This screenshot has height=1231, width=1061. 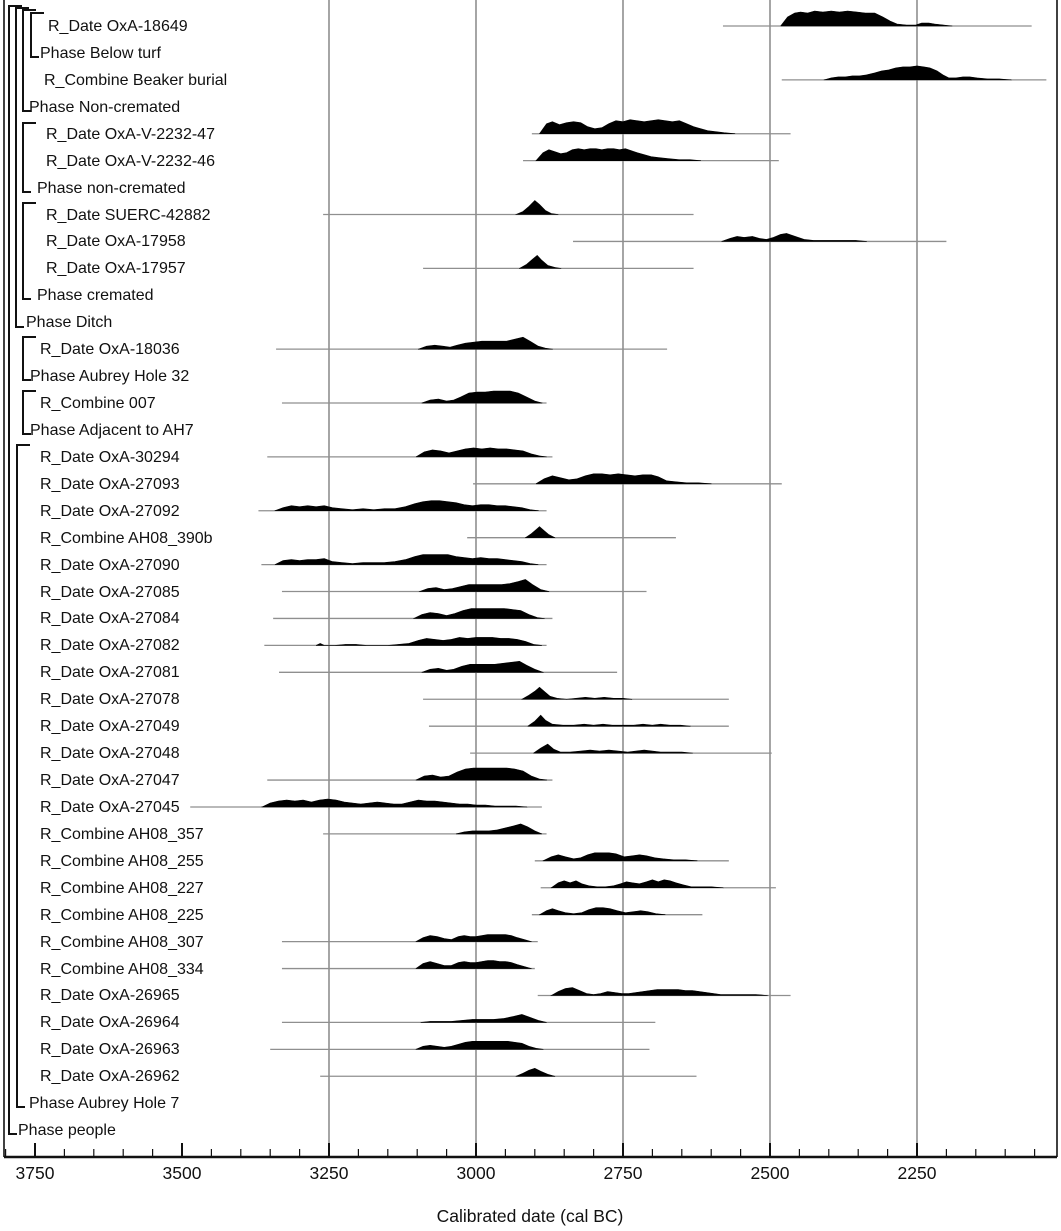 I want to click on date-row-label: R_Date OxA-27081, so click(x=110, y=673).